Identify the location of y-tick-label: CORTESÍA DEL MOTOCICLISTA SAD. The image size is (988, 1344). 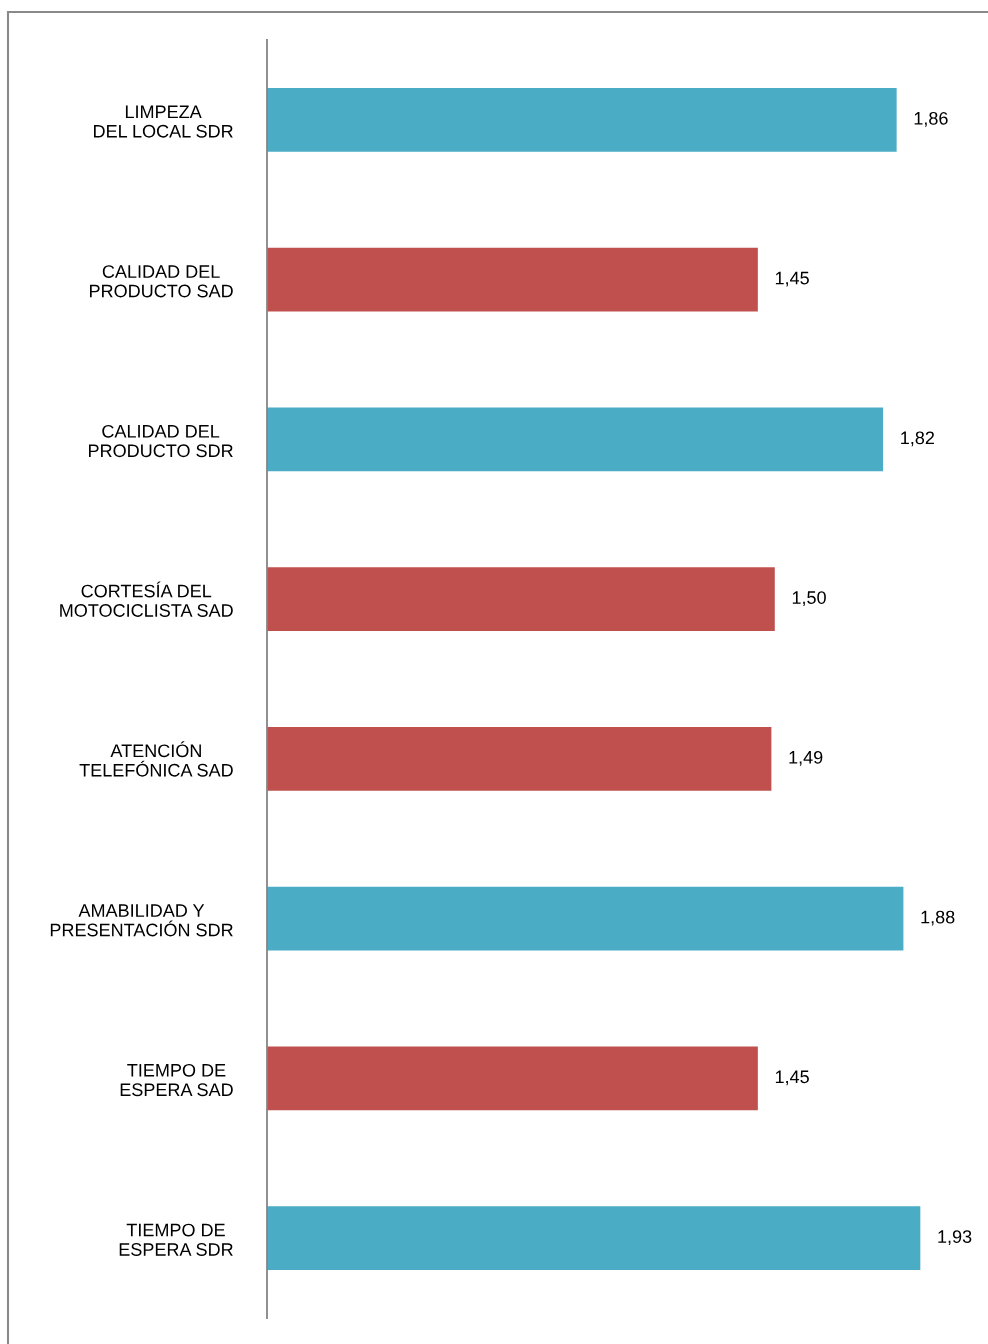
(146, 599).